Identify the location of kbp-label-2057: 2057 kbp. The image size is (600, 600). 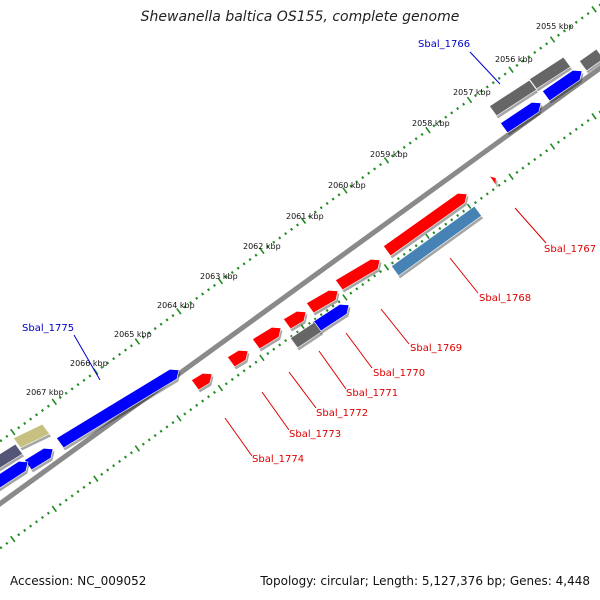
(472, 92).